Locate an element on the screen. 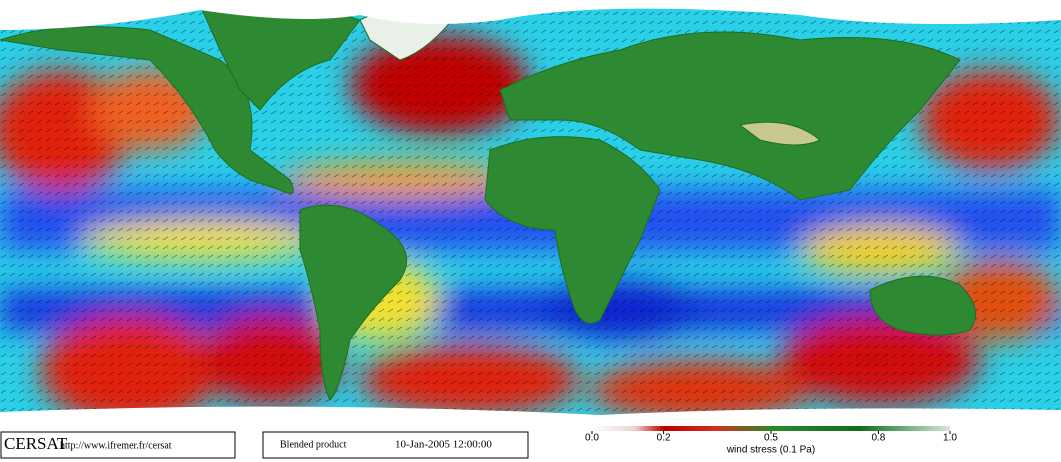 This screenshot has width=1061, height=462. logo: CERSAT is located at coordinates (36, 443).